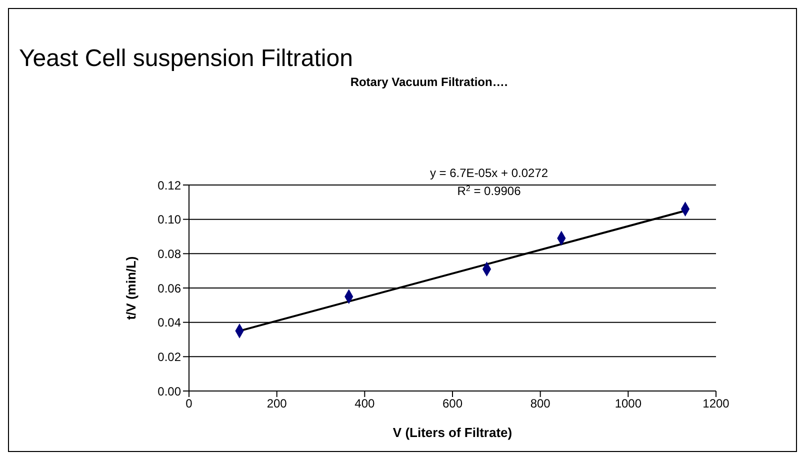  I want to click on y-tick-label: 0.04, so click(170, 323).